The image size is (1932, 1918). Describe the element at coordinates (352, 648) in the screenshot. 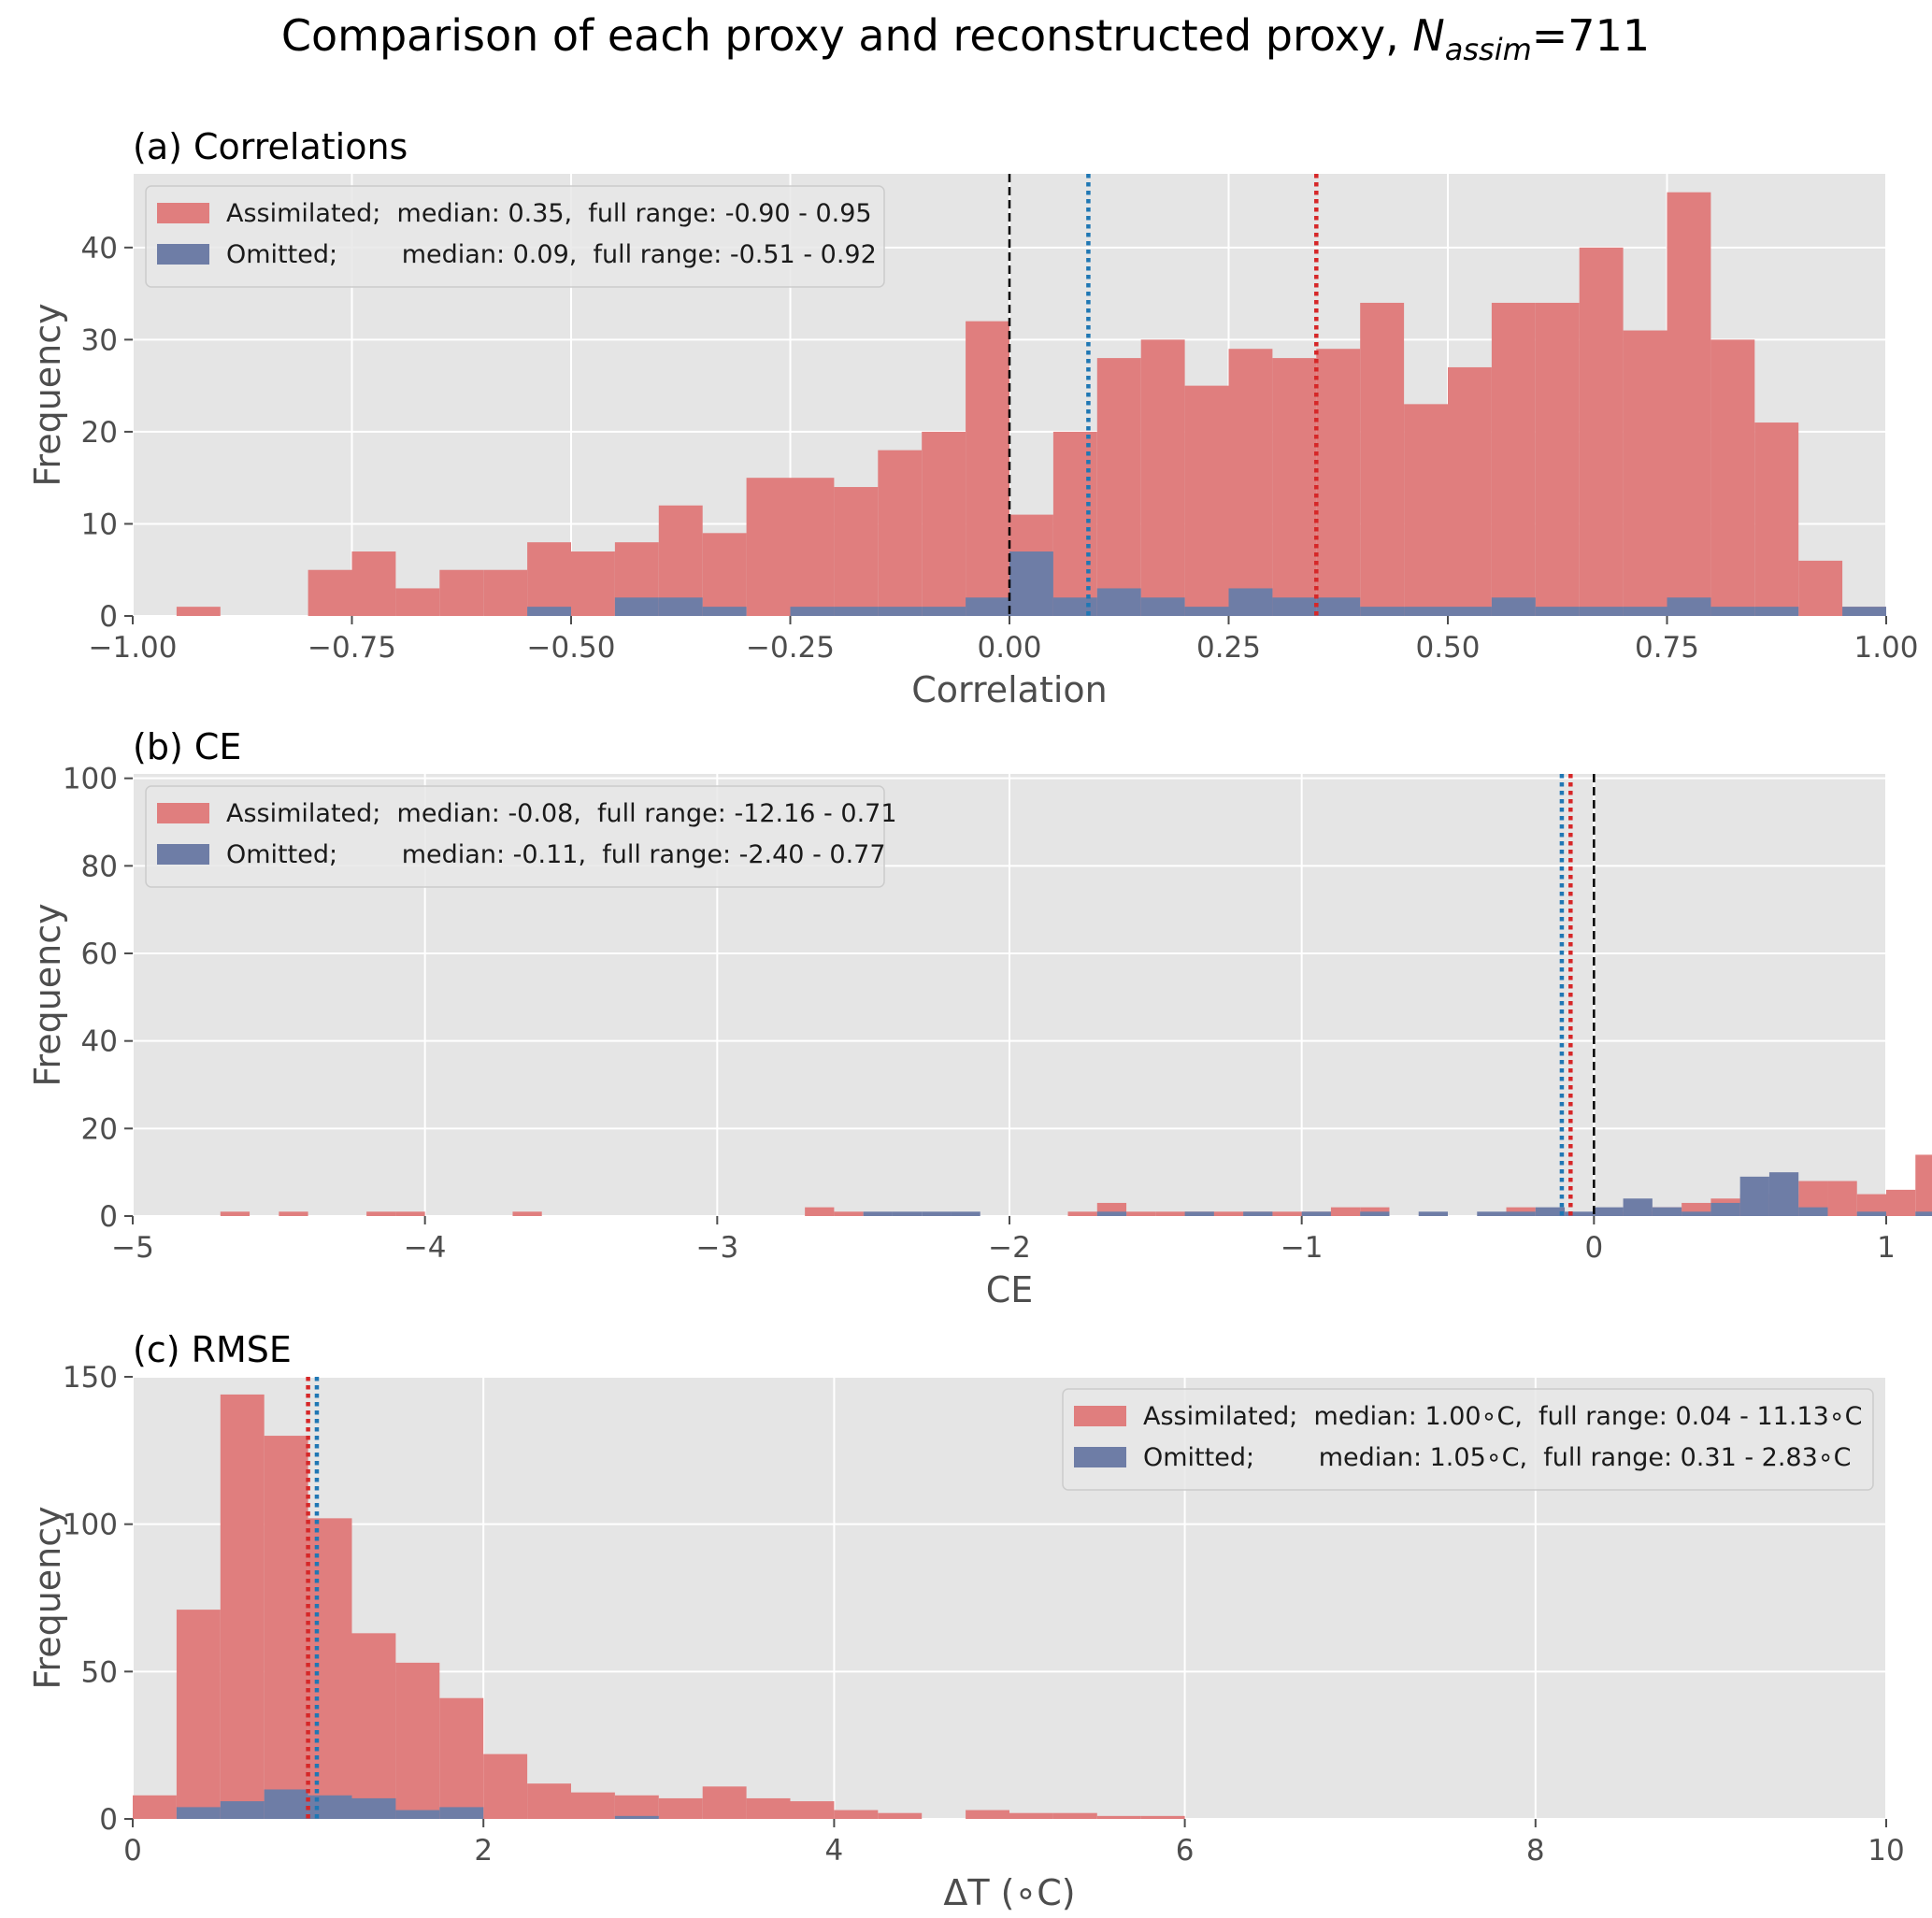

I see `x-tick-label: −0.75` at that location.